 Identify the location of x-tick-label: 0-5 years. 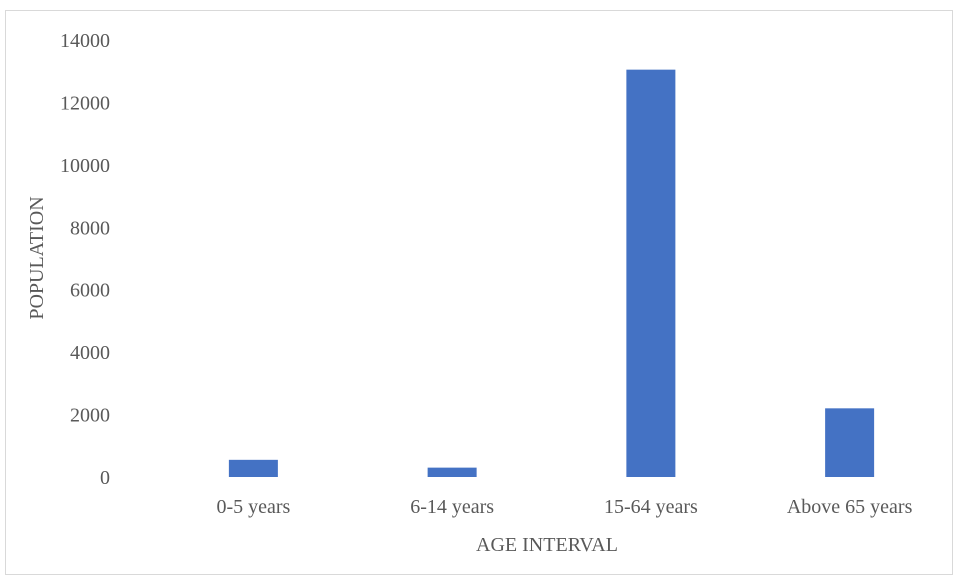
(253, 507).